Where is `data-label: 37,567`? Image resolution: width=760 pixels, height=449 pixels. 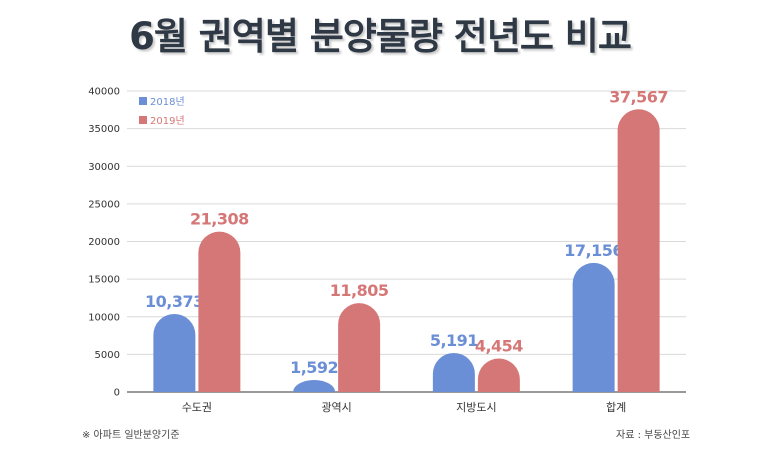 data-label: 37,567 is located at coordinates (638, 96).